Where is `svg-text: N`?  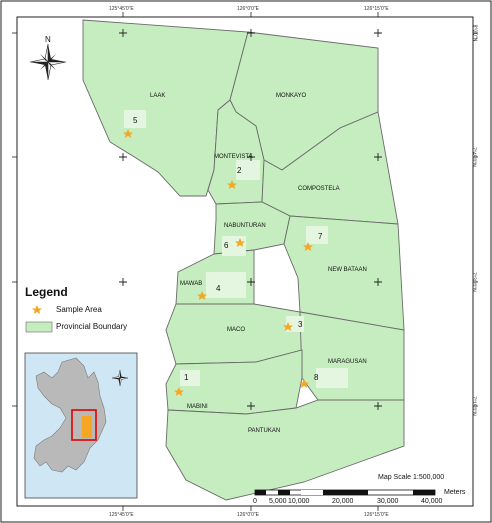 svg-text: N is located at coordinates (48, 39).